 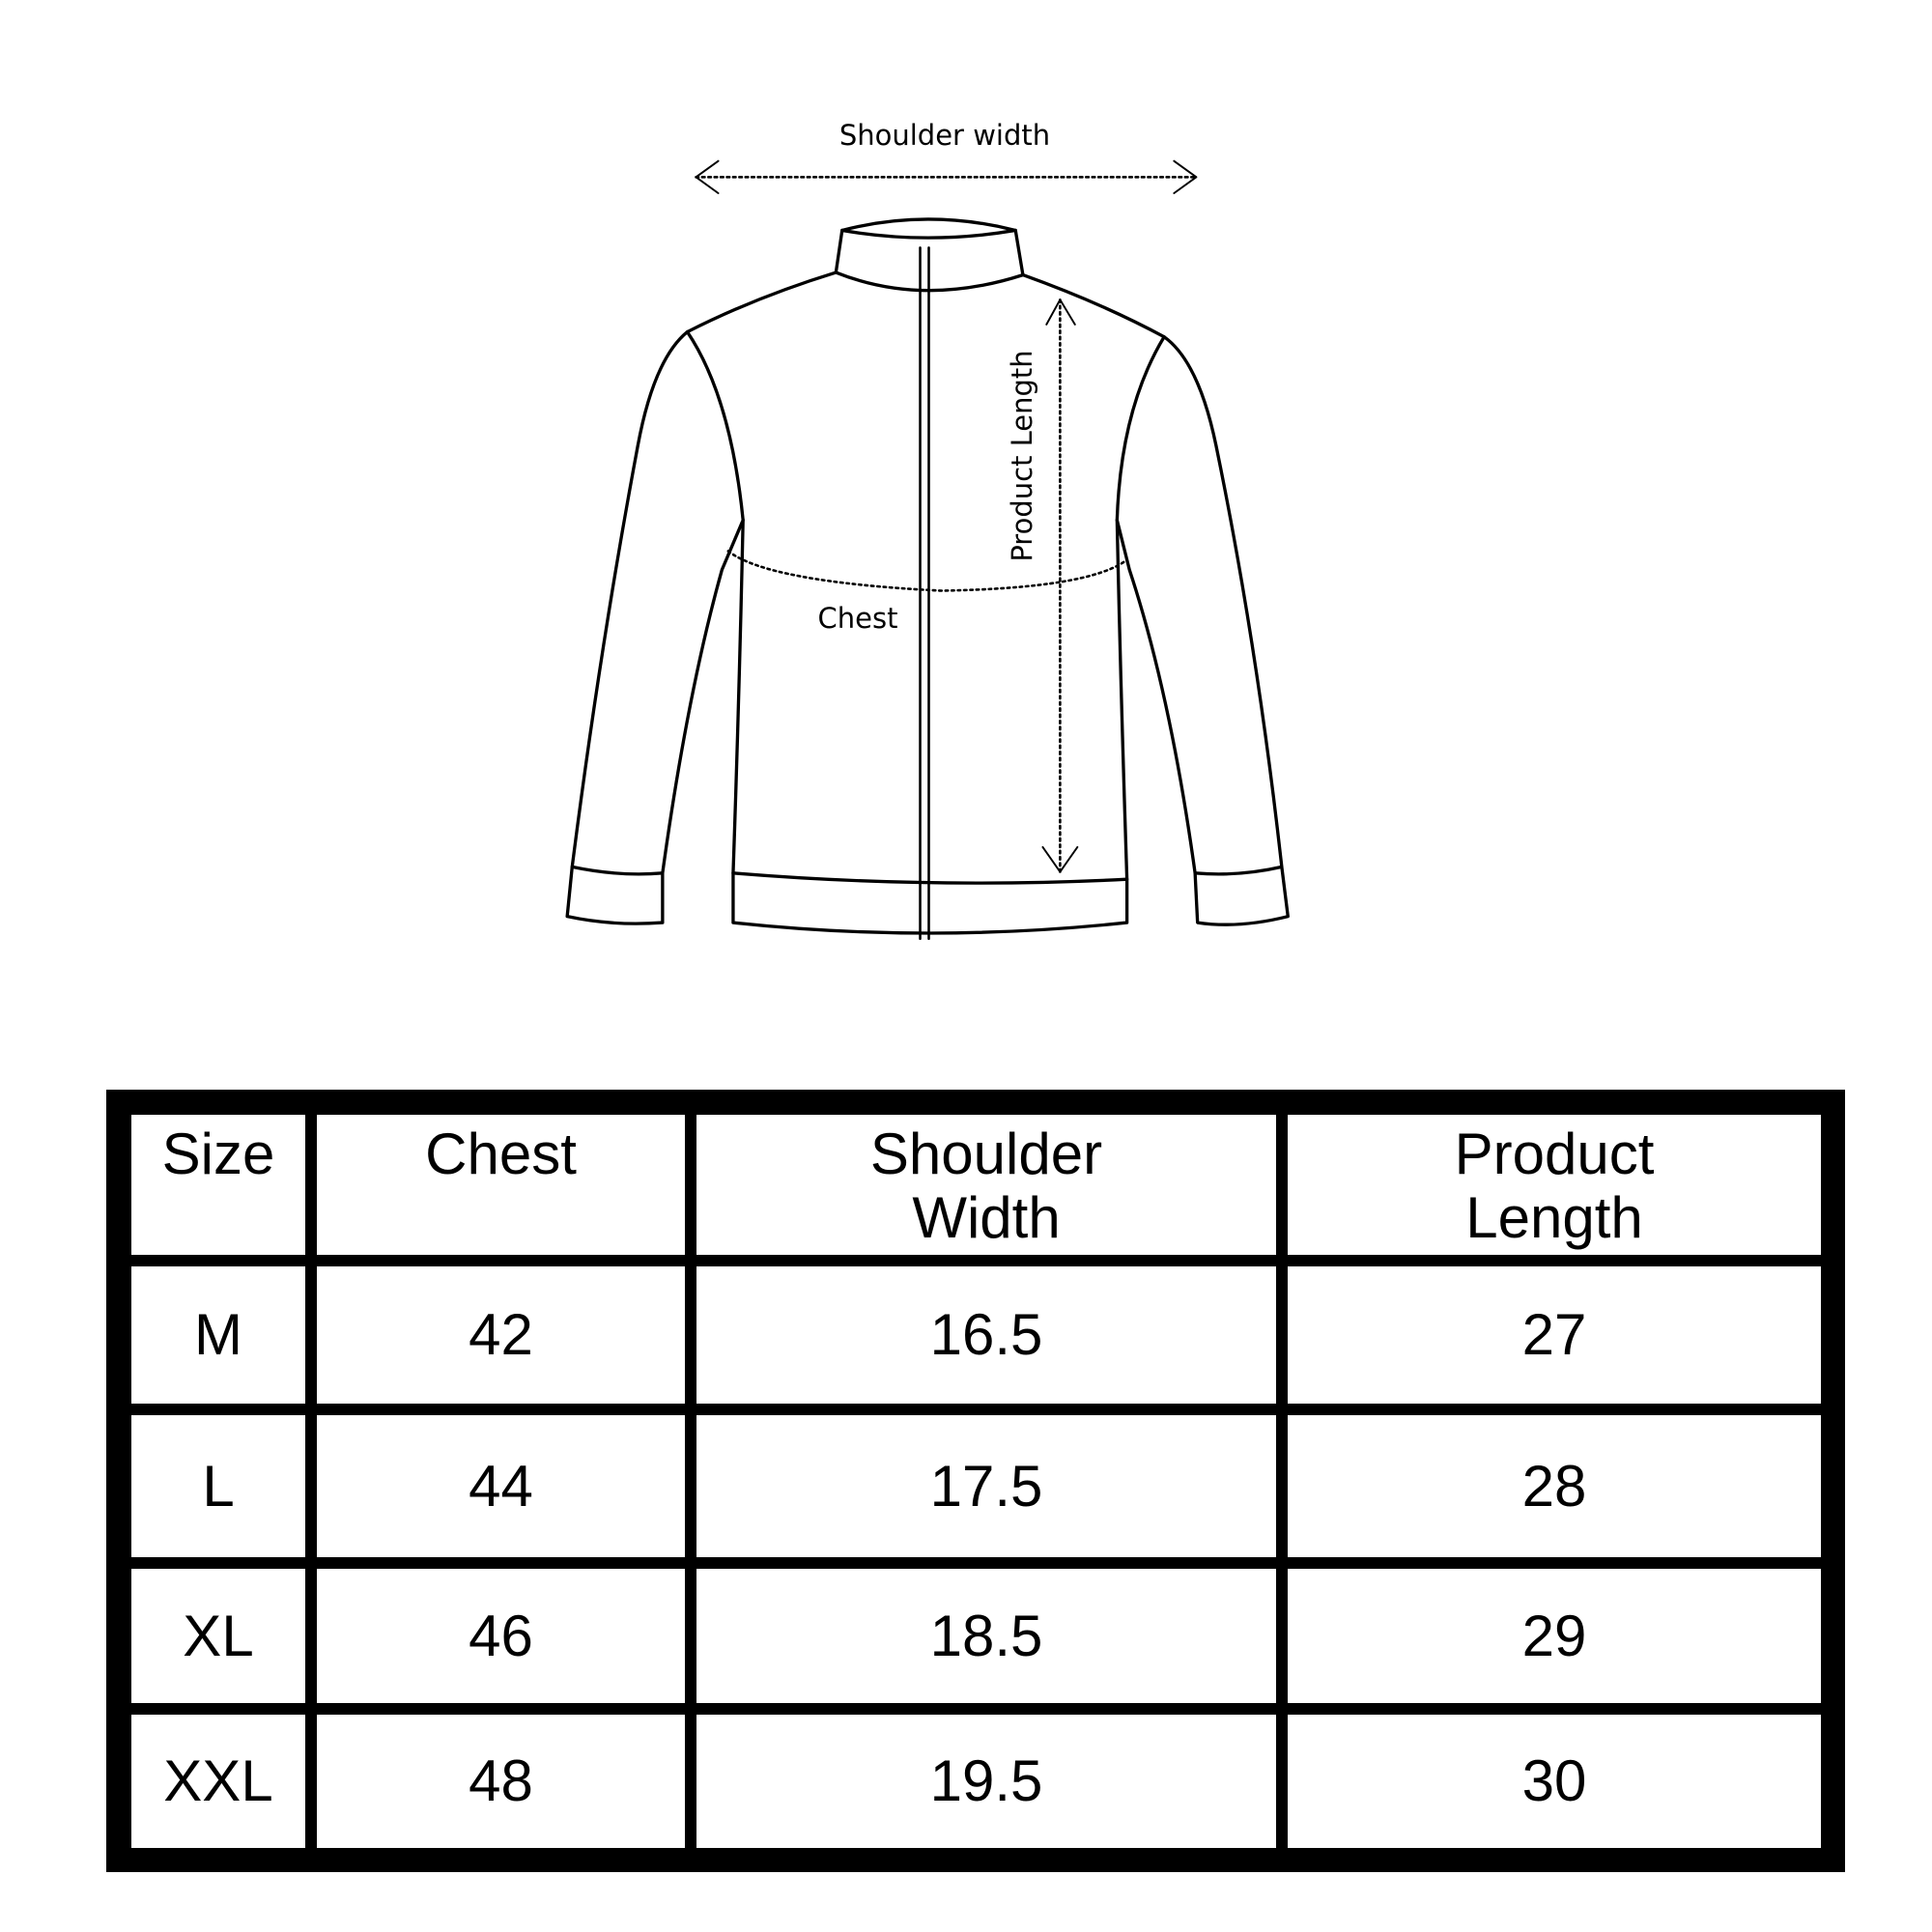 What do you see at coordinates (986, 1781) in the screenshot?
I see `cell-shoulder: 19.5` at bounding box center [986, 1781].